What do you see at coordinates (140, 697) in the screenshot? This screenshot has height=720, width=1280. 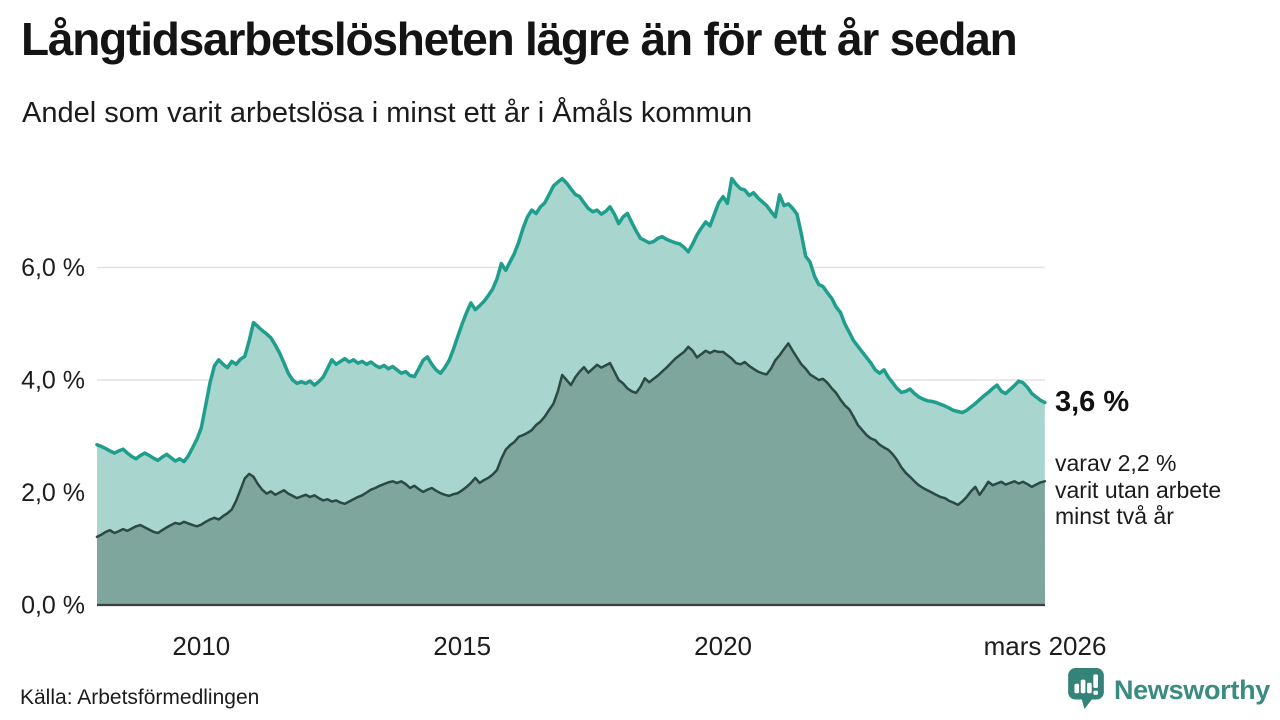 I see `source-credit: Källa: Arbetsförmedlingen` at bounding box center [140, 697].